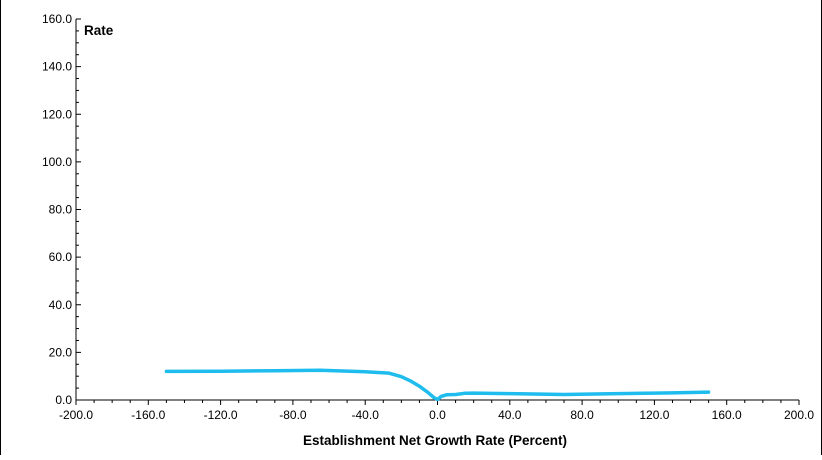 This screenshot has width=822, height=460. What do you see at coordinates (63, 400) in the screenshot?
I see `y-tick-label: 0.0` at bounding box center [63, 400].